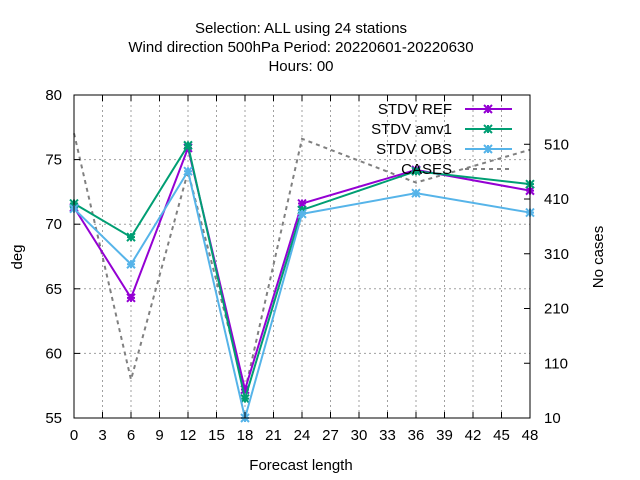  What do you see at coordinates (415, 109) in the screenshot?
I see `legend-label-stdv-ref: STDV REF` at bounding box center [415, 109].